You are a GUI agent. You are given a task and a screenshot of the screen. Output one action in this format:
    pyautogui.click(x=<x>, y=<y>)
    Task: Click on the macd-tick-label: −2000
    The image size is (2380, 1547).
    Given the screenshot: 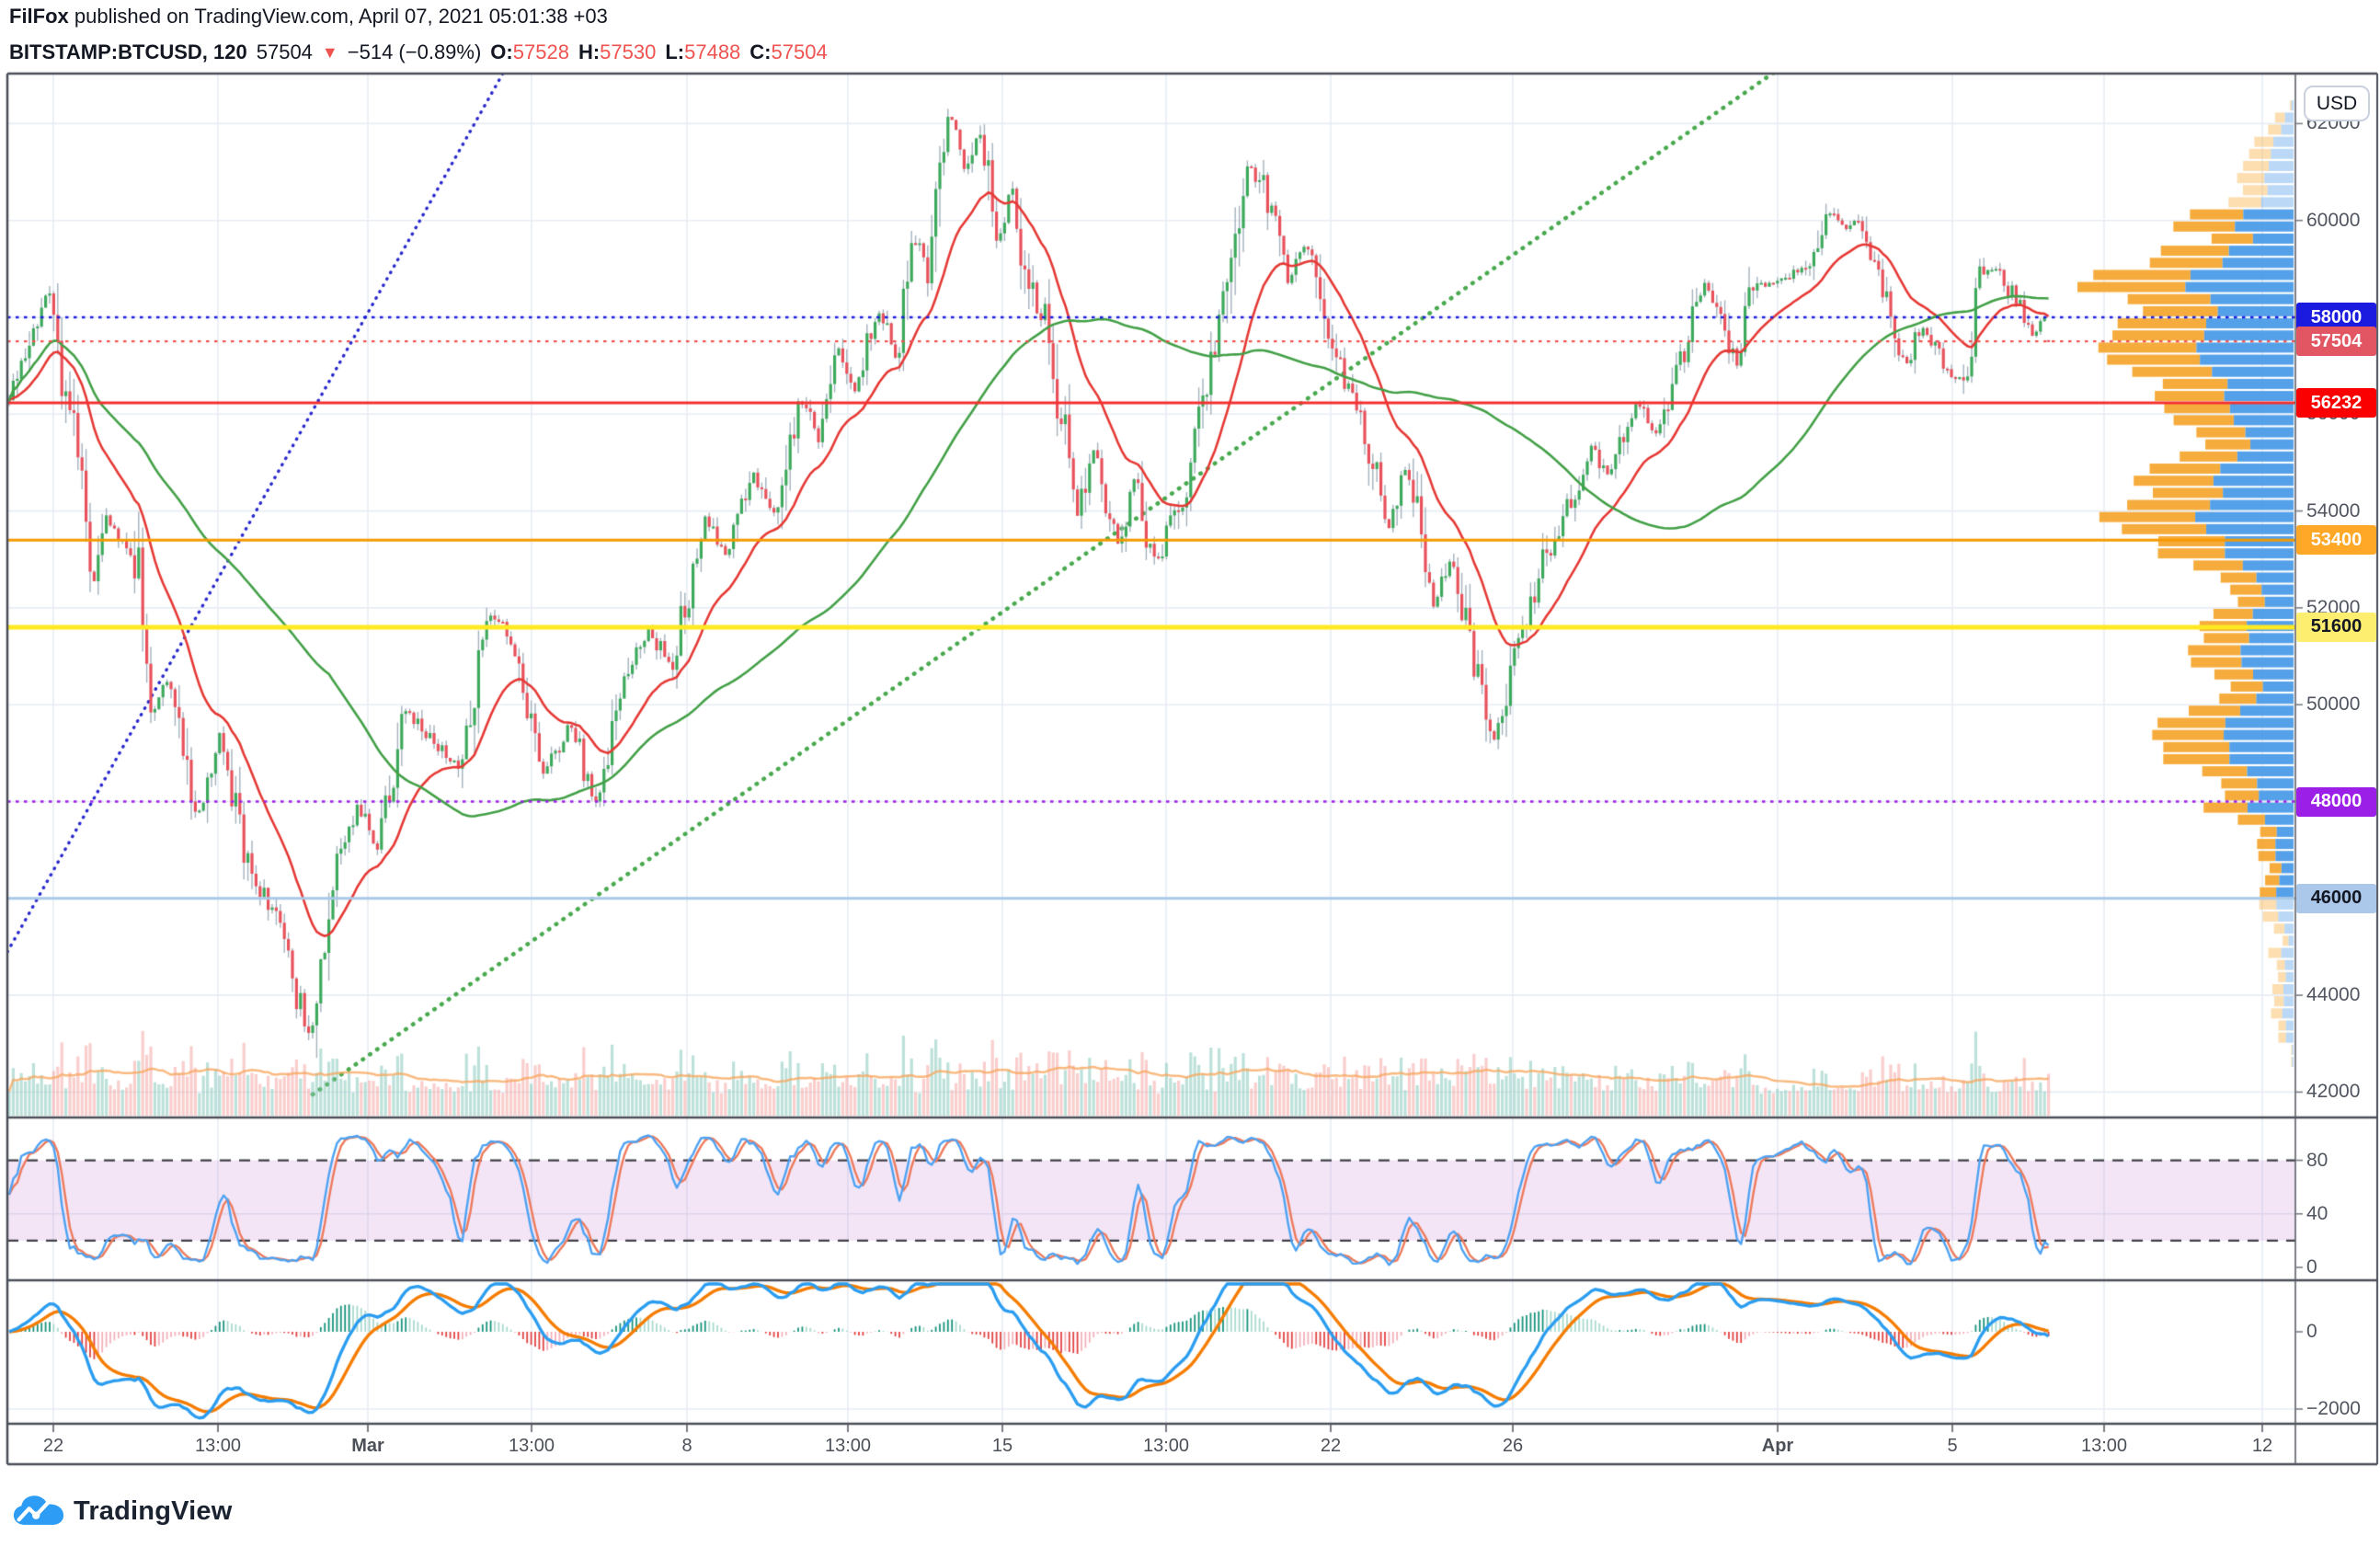 What is the action you would take?
    pyautogui.click(x=2333, y=1408)
    